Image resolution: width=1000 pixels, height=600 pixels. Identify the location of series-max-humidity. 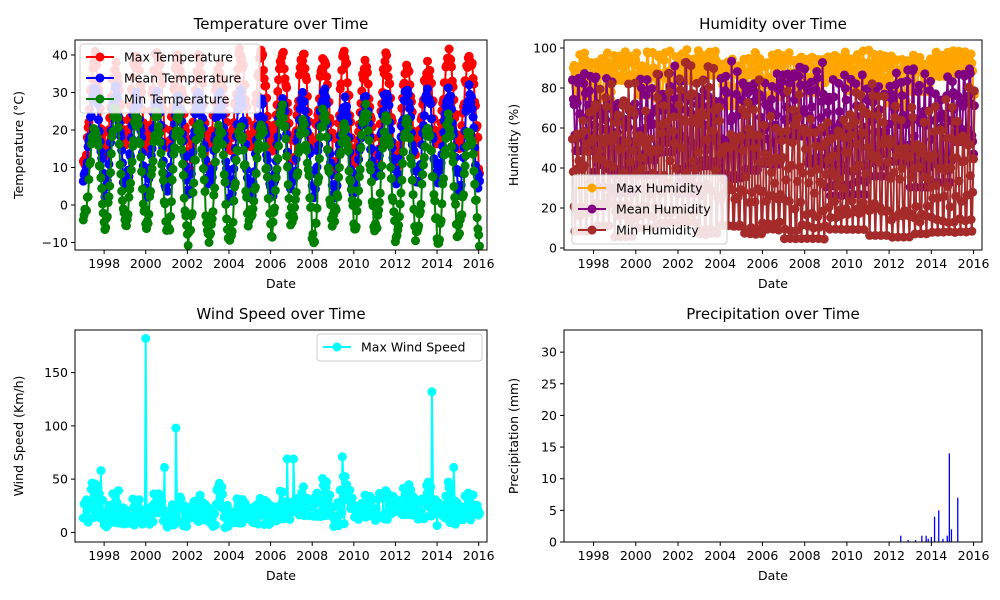
(773, 78).